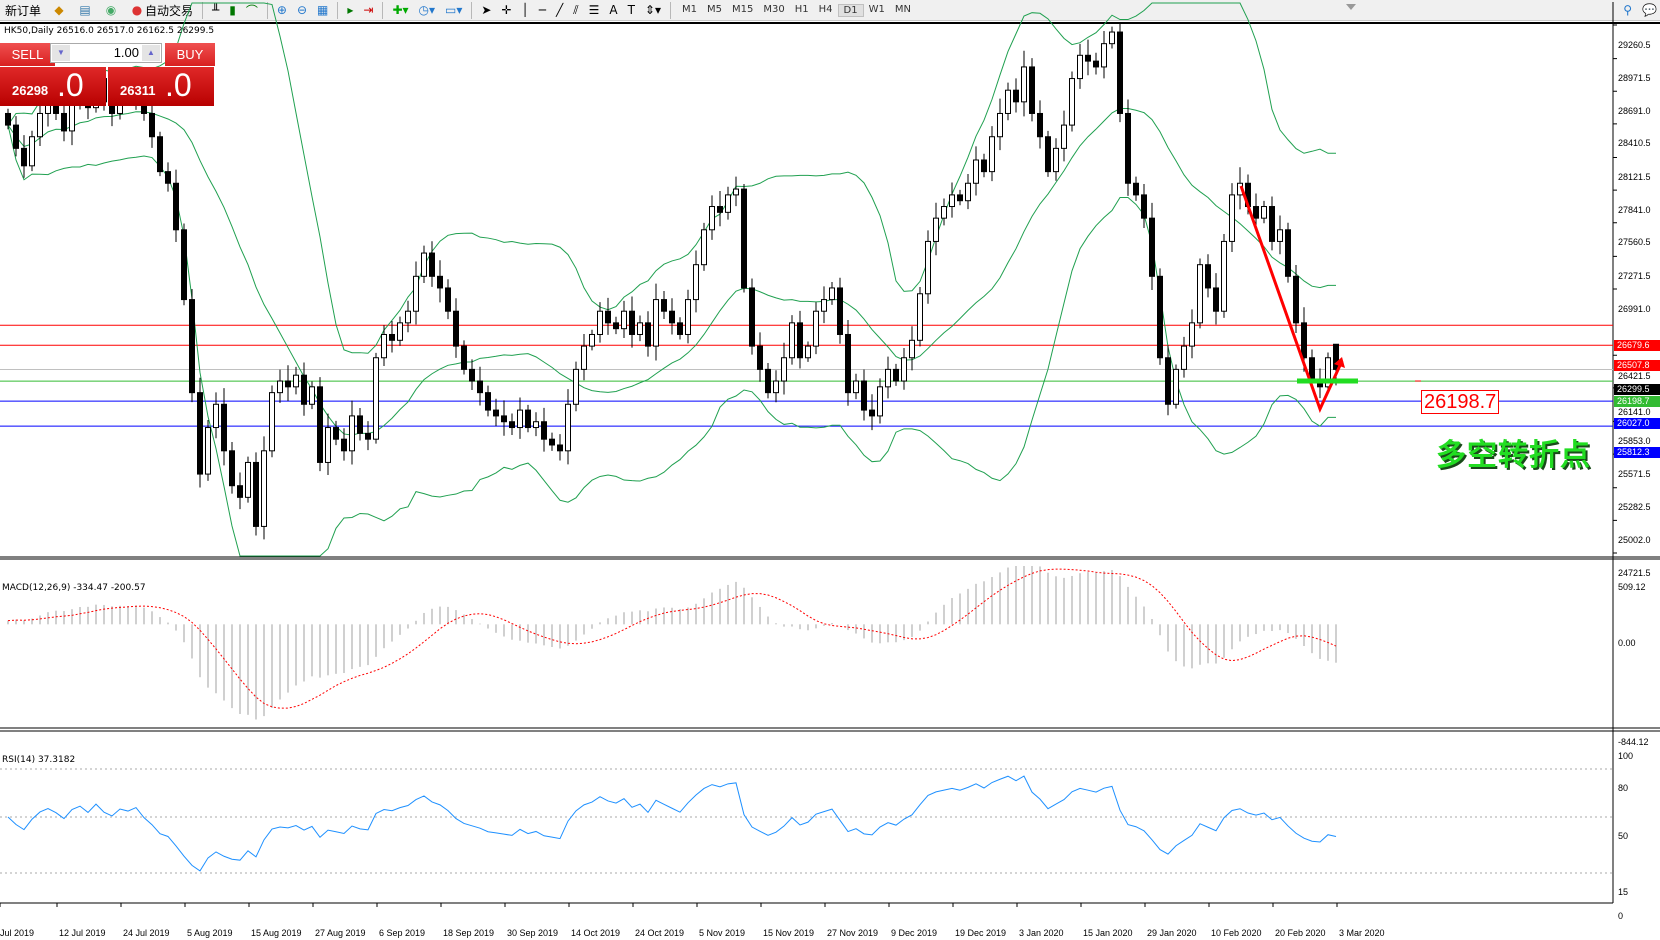  Describe the element at coordinates (689, 9) in the screenshot. I see `timeframe-m1: M1` at that location.